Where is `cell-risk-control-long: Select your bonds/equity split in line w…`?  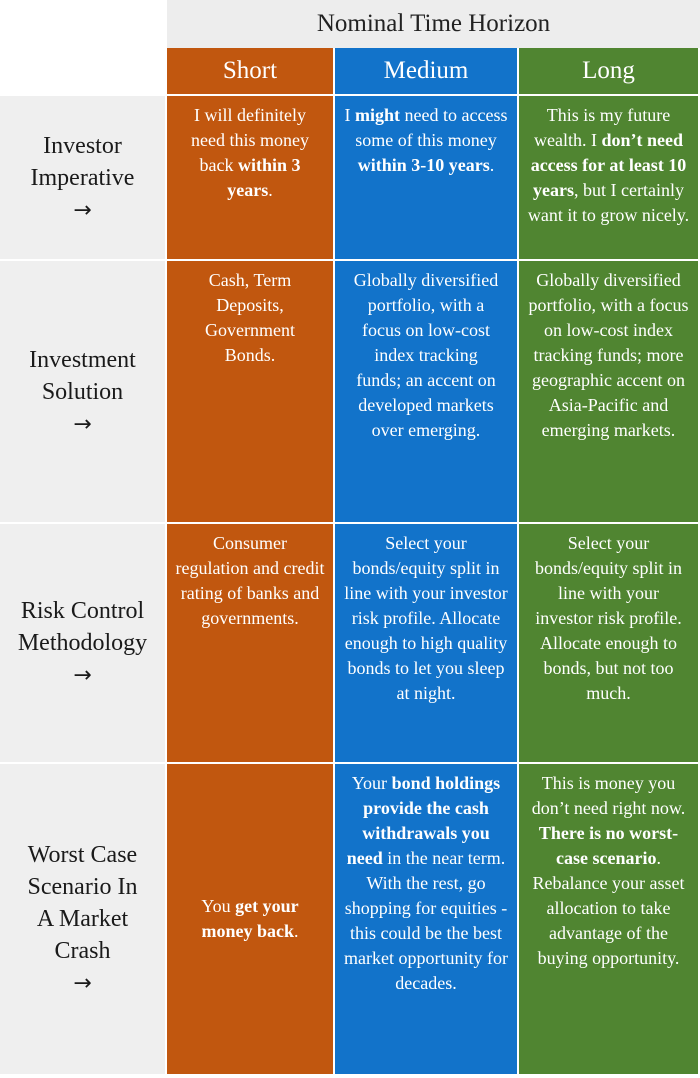
cell-risk-control-long: Select your bonds/equity split in line w… is located at coordinates (609, 644).